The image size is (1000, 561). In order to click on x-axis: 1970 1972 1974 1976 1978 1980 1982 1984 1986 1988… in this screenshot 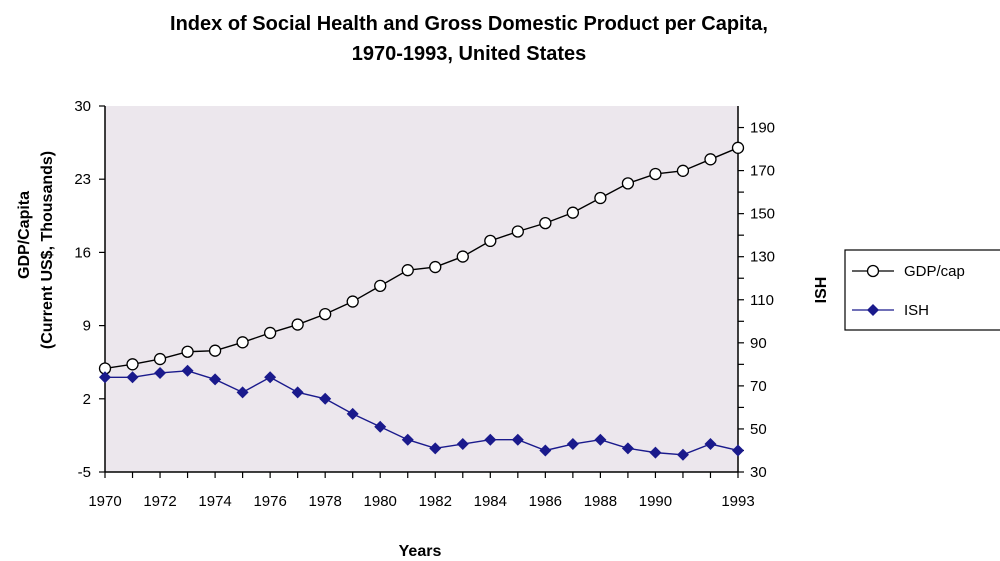, I will do `click(421, 491)`.